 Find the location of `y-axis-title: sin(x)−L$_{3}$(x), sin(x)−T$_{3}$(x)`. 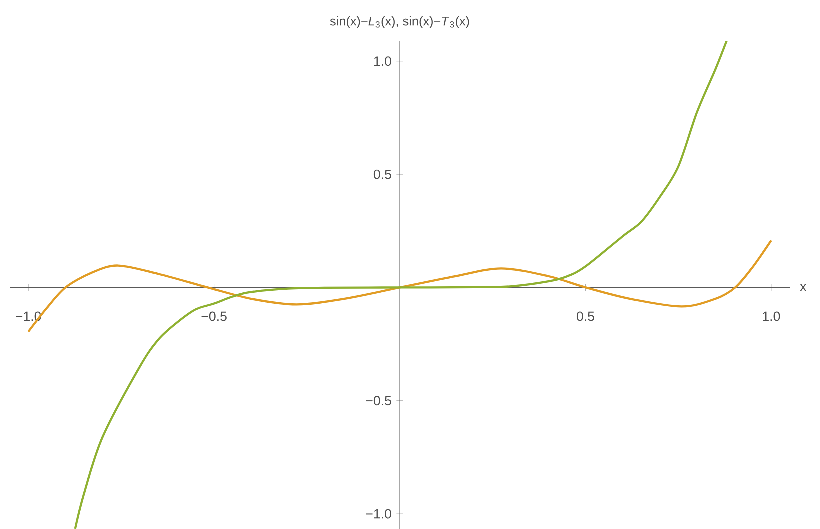

y-axis-title: sin(x)−L$_{3}$(x), sin(x)−T$_{3}$(x) is located at coordinates (400, 22).